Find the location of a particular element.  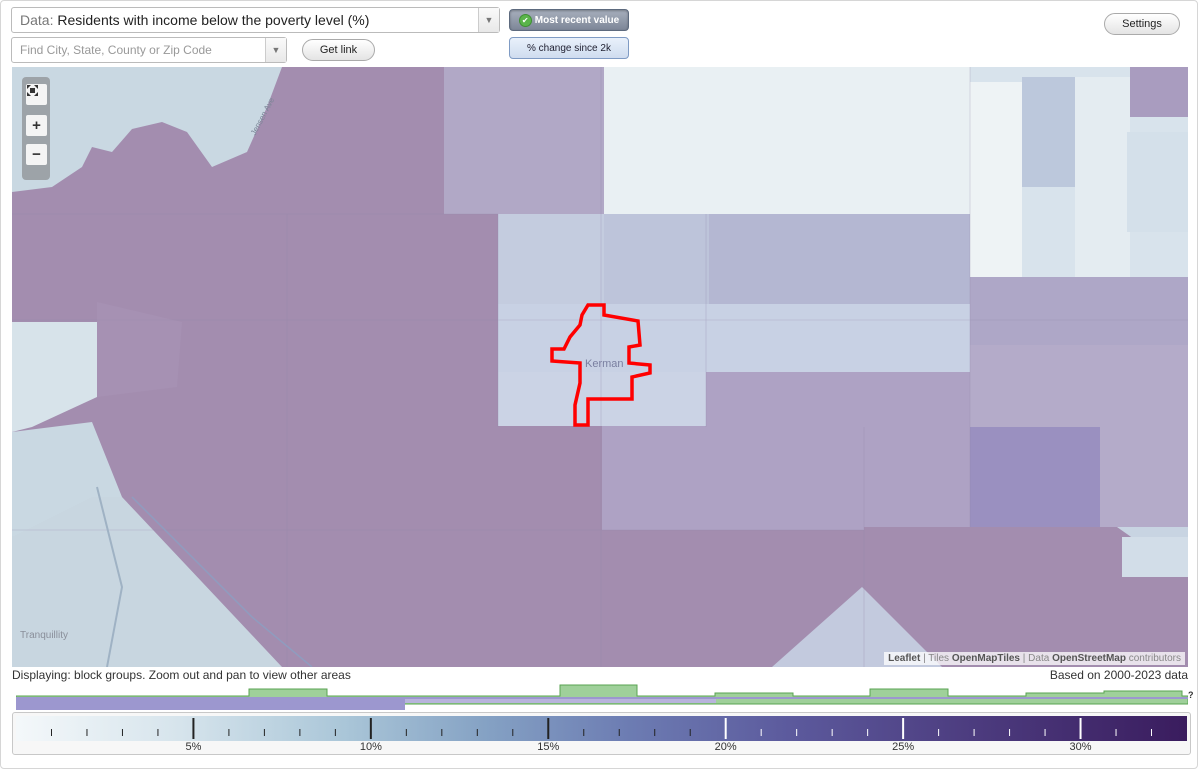

location-search: ▼ is located at coordinates (149, 50).